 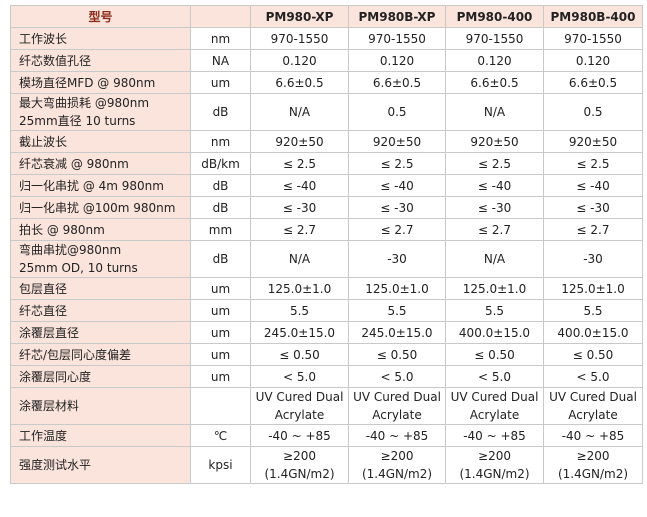 What do you see at coordinates (100, 435) in the screenshot?
I see `param-cell: 工作温度` at bounding box center [100, 435].